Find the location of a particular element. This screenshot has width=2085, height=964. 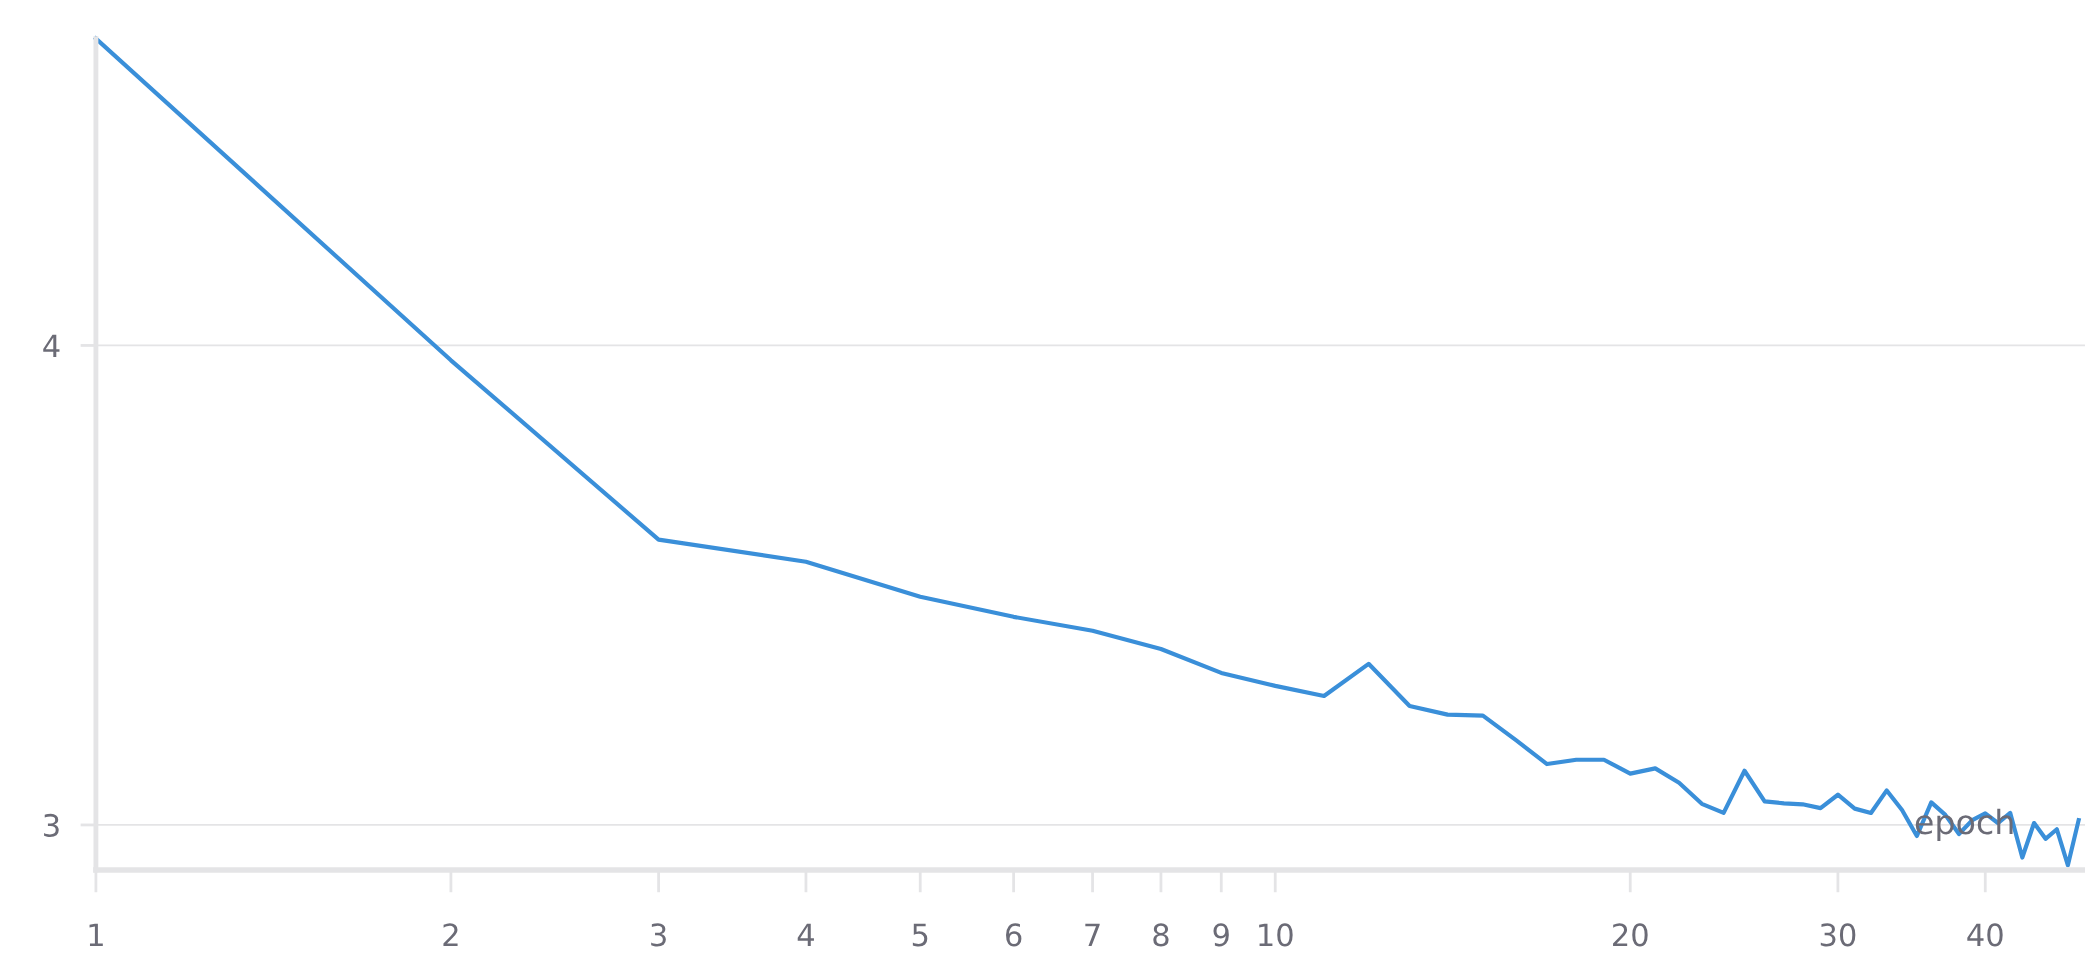

x-tick-label: 6 is located at coordinates (1014, 935).